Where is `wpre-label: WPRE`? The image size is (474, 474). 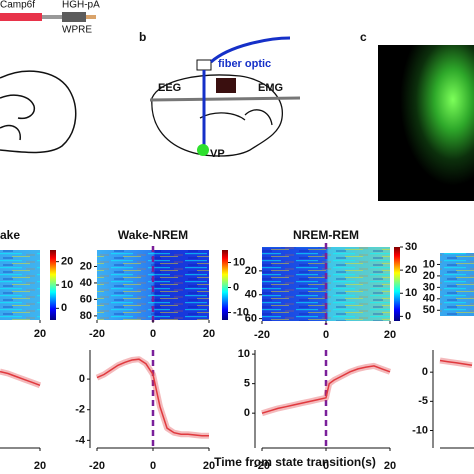
wpre-label: WPRE is located at coordinates (77, 30).